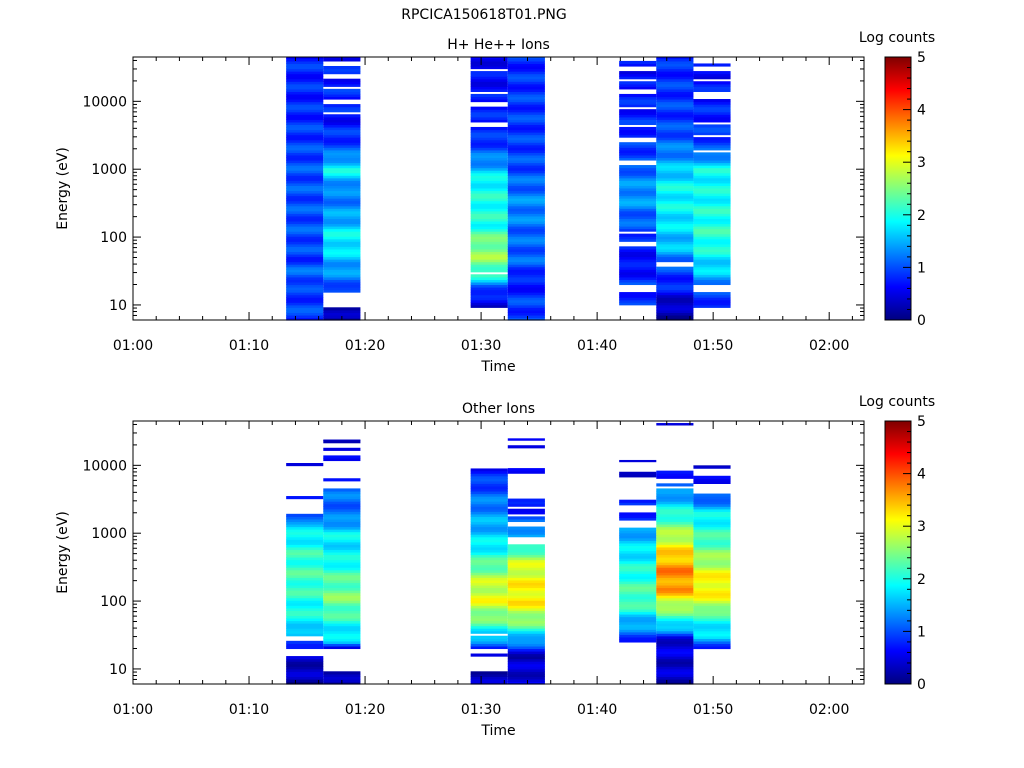 Image resolution: width=1024 pixels, height=768 pixels. Describe the element at coordinates (921, 685) in the screenshot. I see `colorbar-tick-label: 0` at that location.